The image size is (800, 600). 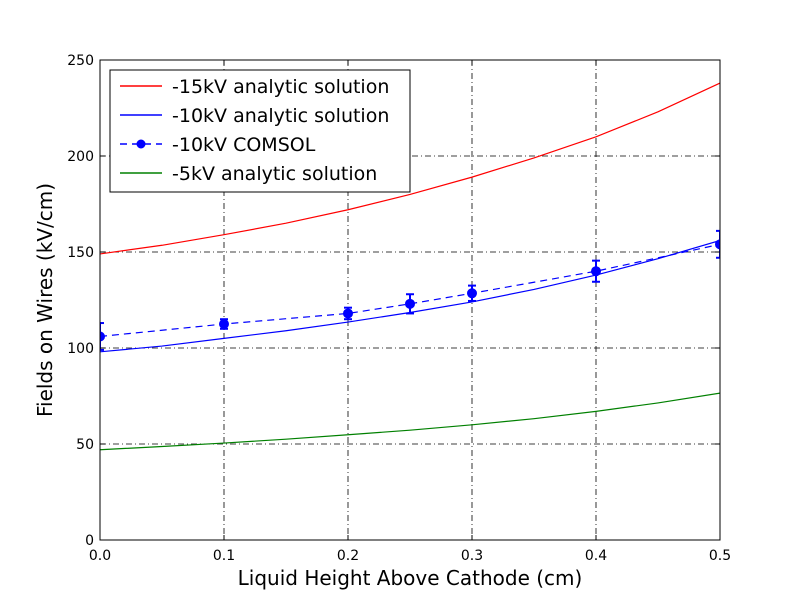 I want to click on legend-box, so click(x=260, y=131).